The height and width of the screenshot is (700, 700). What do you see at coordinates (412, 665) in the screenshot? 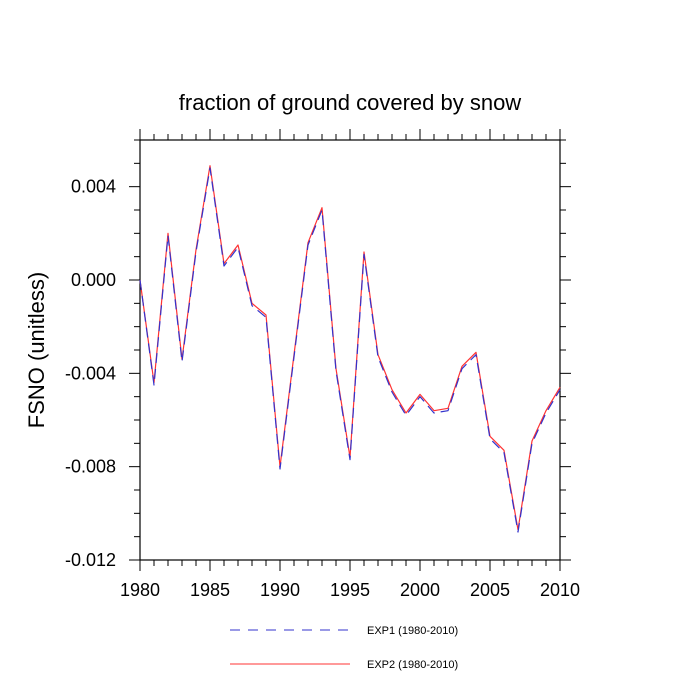
I see `legend-label: EXP2 (1980-2010)` at bounding box center [412, 665].